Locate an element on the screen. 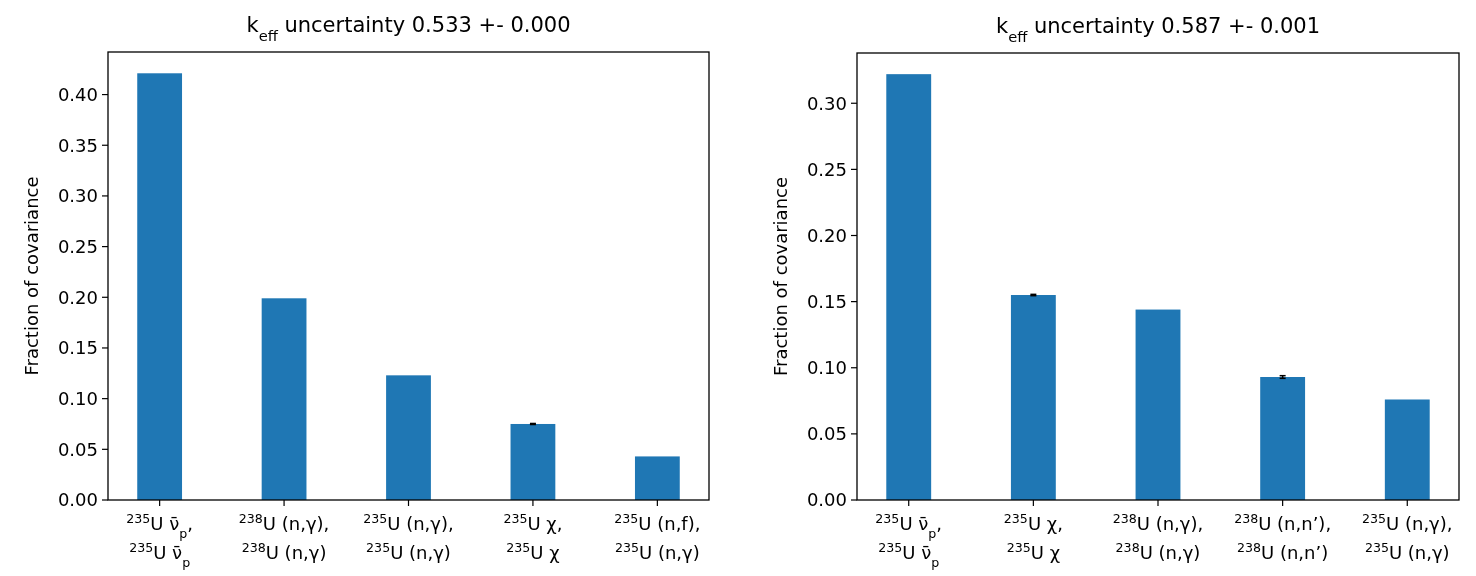 Image resolution: width=1476 pixels, height=576 pixels. chart-title: k$_{eff}$ uncertainty 0.587 +- 0.001 is located at coordinates (1158, 29).